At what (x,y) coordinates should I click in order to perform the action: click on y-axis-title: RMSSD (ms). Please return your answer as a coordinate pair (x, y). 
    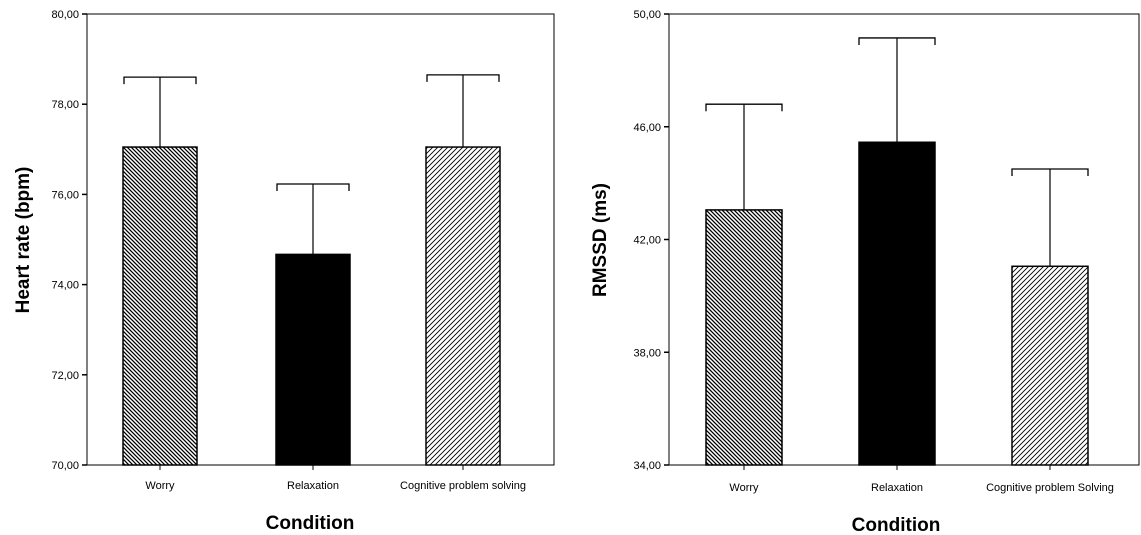
    Looking at the image, I should click on (600, 240).